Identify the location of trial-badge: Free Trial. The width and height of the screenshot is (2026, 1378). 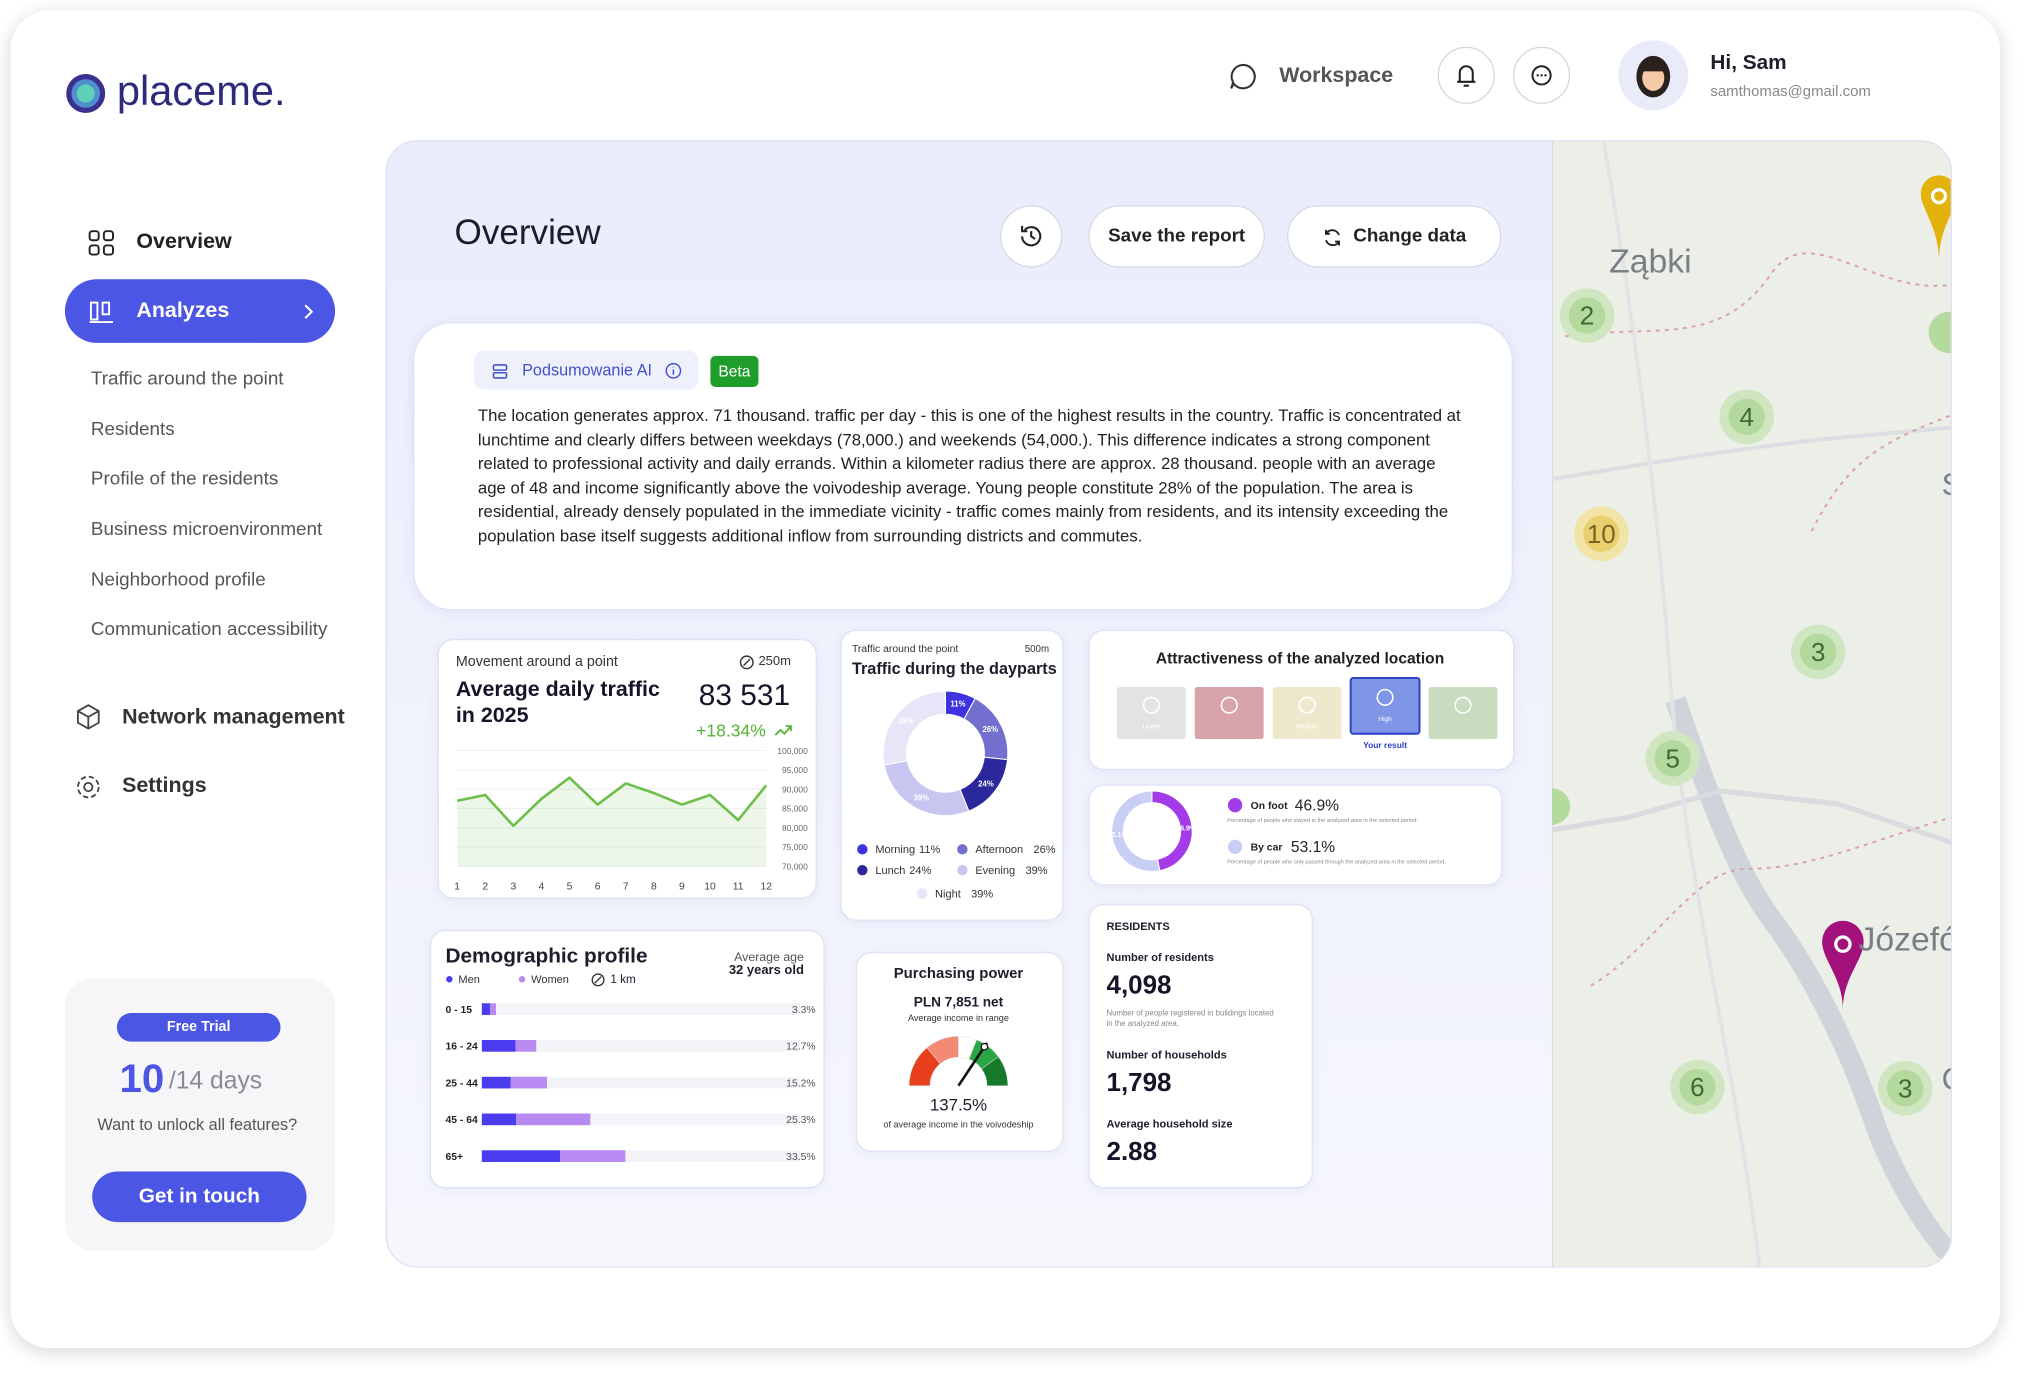
(198, 1027).